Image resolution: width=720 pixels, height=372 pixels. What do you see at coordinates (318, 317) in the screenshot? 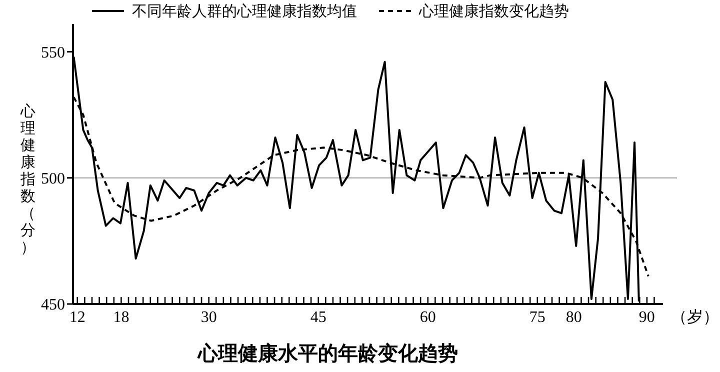
I see `x-tick-label: 45` at bounding box center [318, 317].